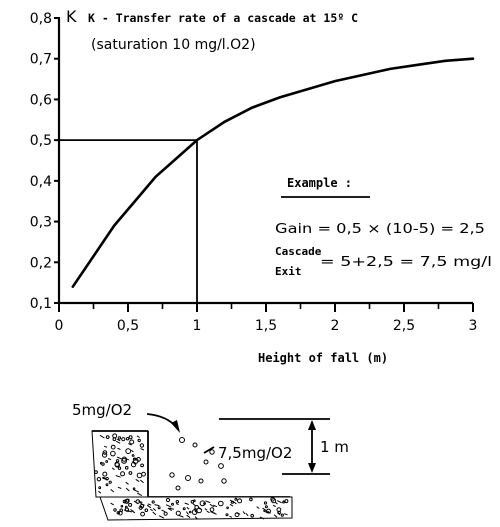 This screenshot has height=527, width=500. Describe the element at coordinates (380, 229) in the screenshot. I see `example-gain-line: Gain = 0,5 × (10-5) = 2,5` at that location.